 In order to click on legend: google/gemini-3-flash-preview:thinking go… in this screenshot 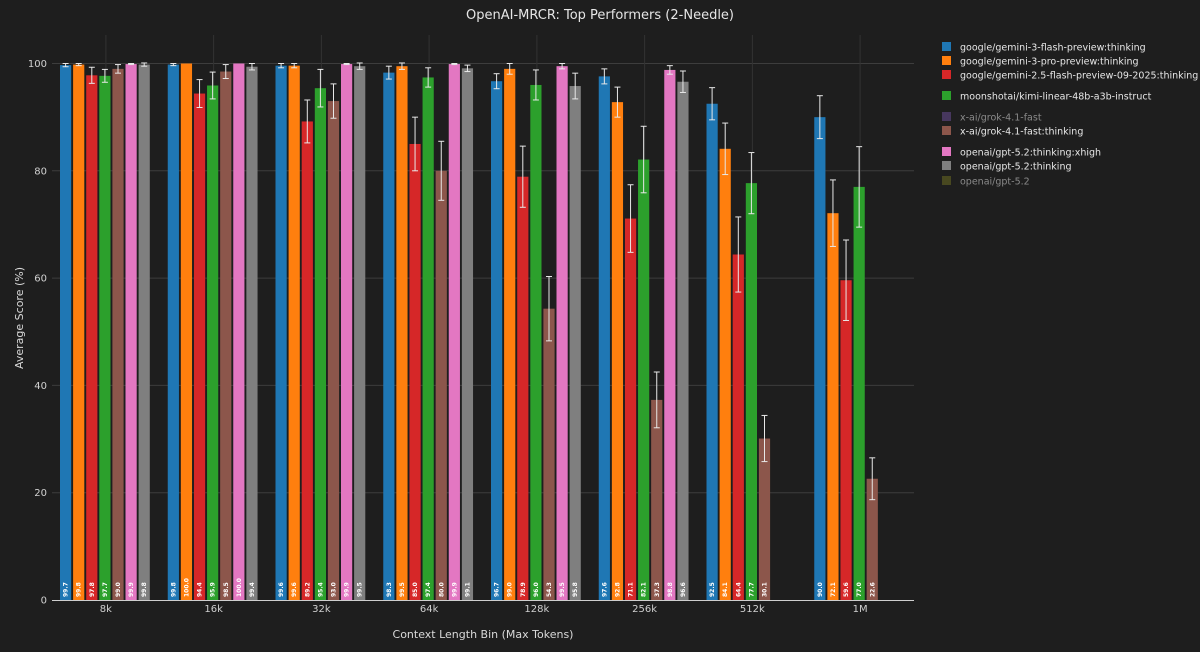, I will do `click(1070, 115)`.